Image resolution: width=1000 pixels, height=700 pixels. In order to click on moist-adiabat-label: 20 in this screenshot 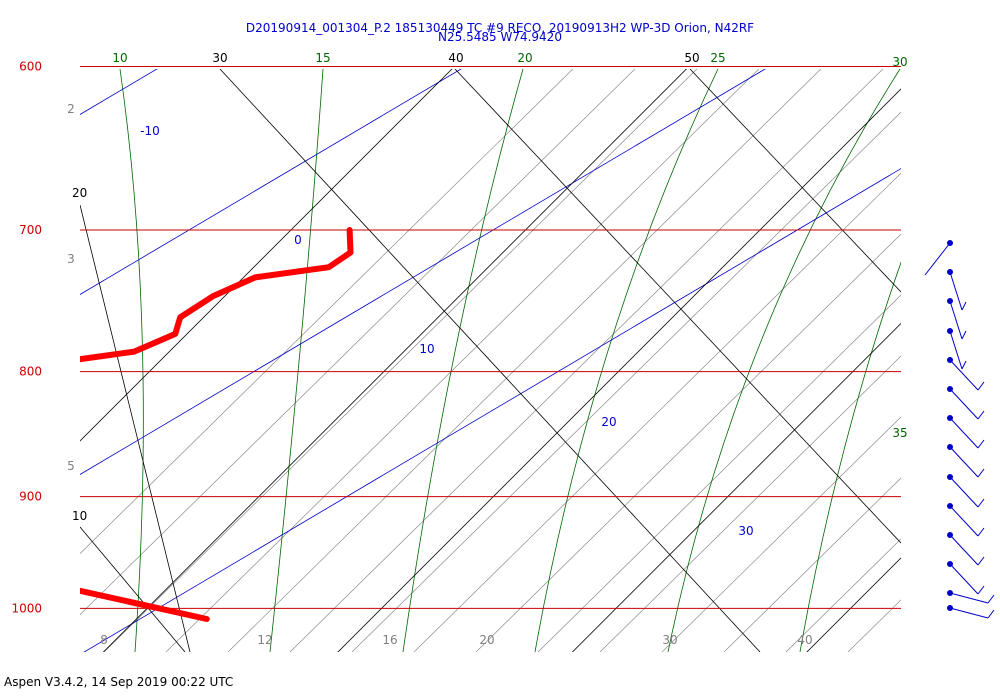, I will do `click(524, 58)`.